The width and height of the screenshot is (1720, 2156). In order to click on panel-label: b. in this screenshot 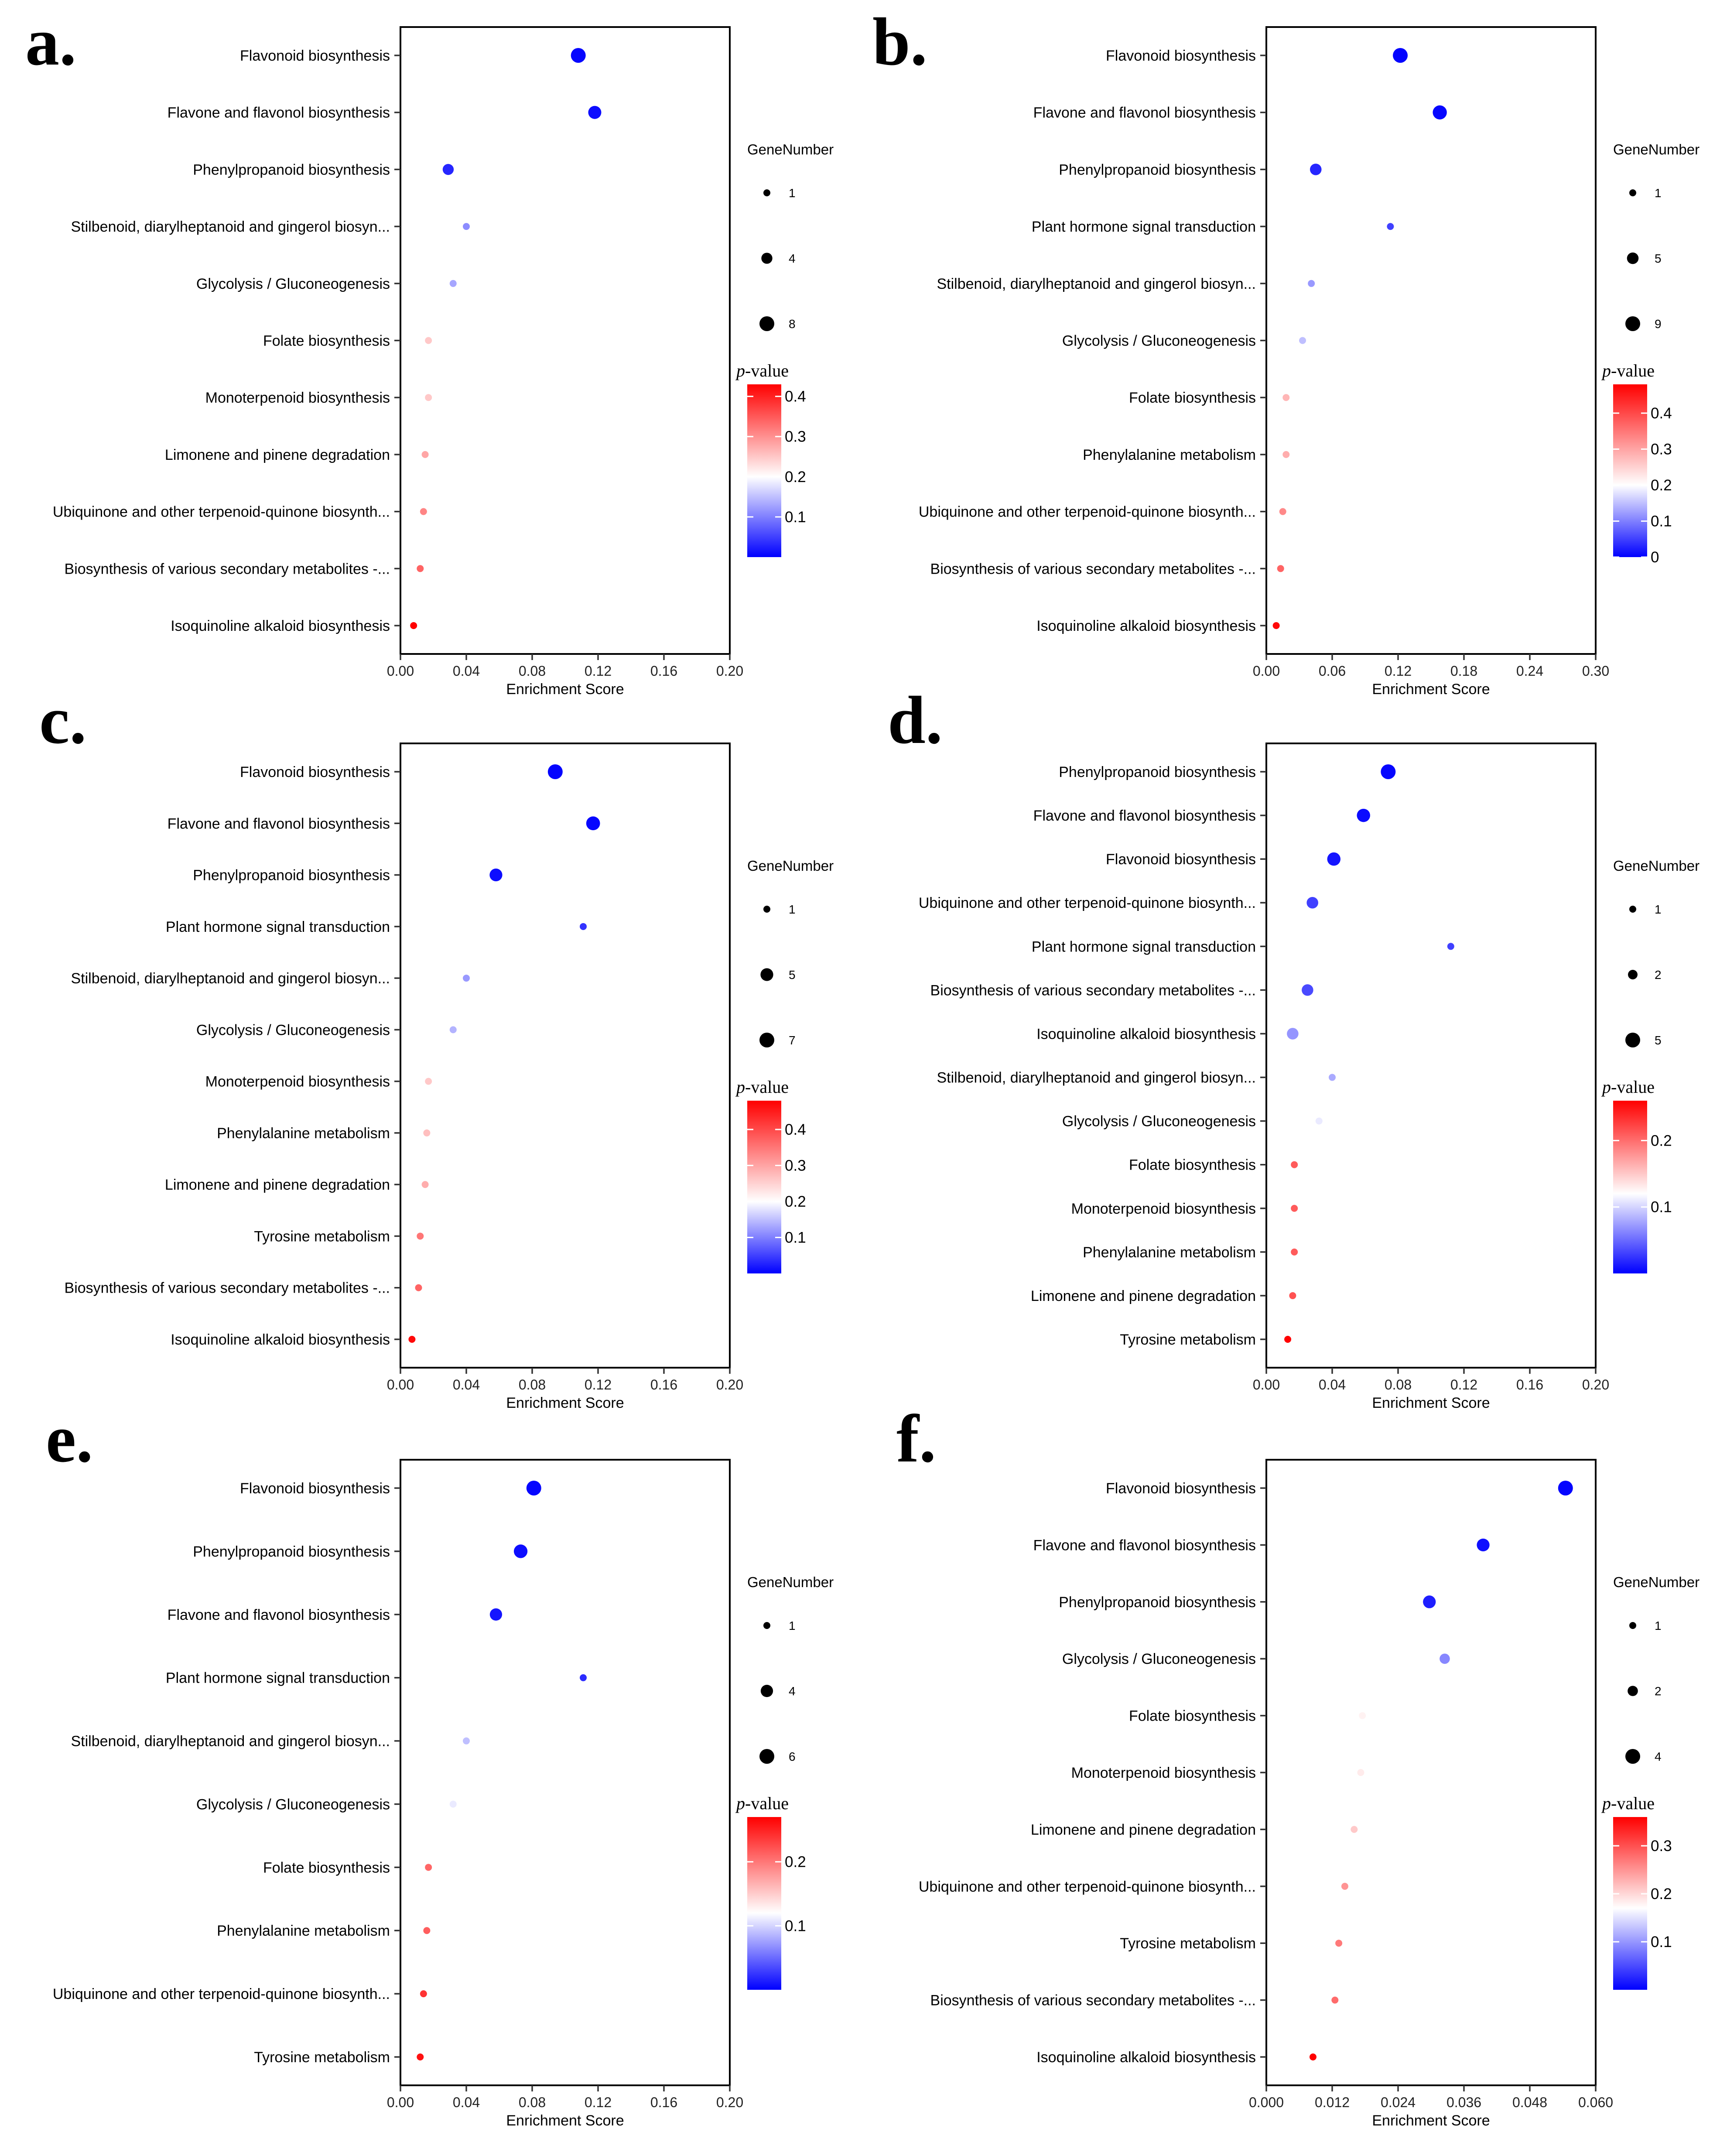, I will do `click(899, 41)`.